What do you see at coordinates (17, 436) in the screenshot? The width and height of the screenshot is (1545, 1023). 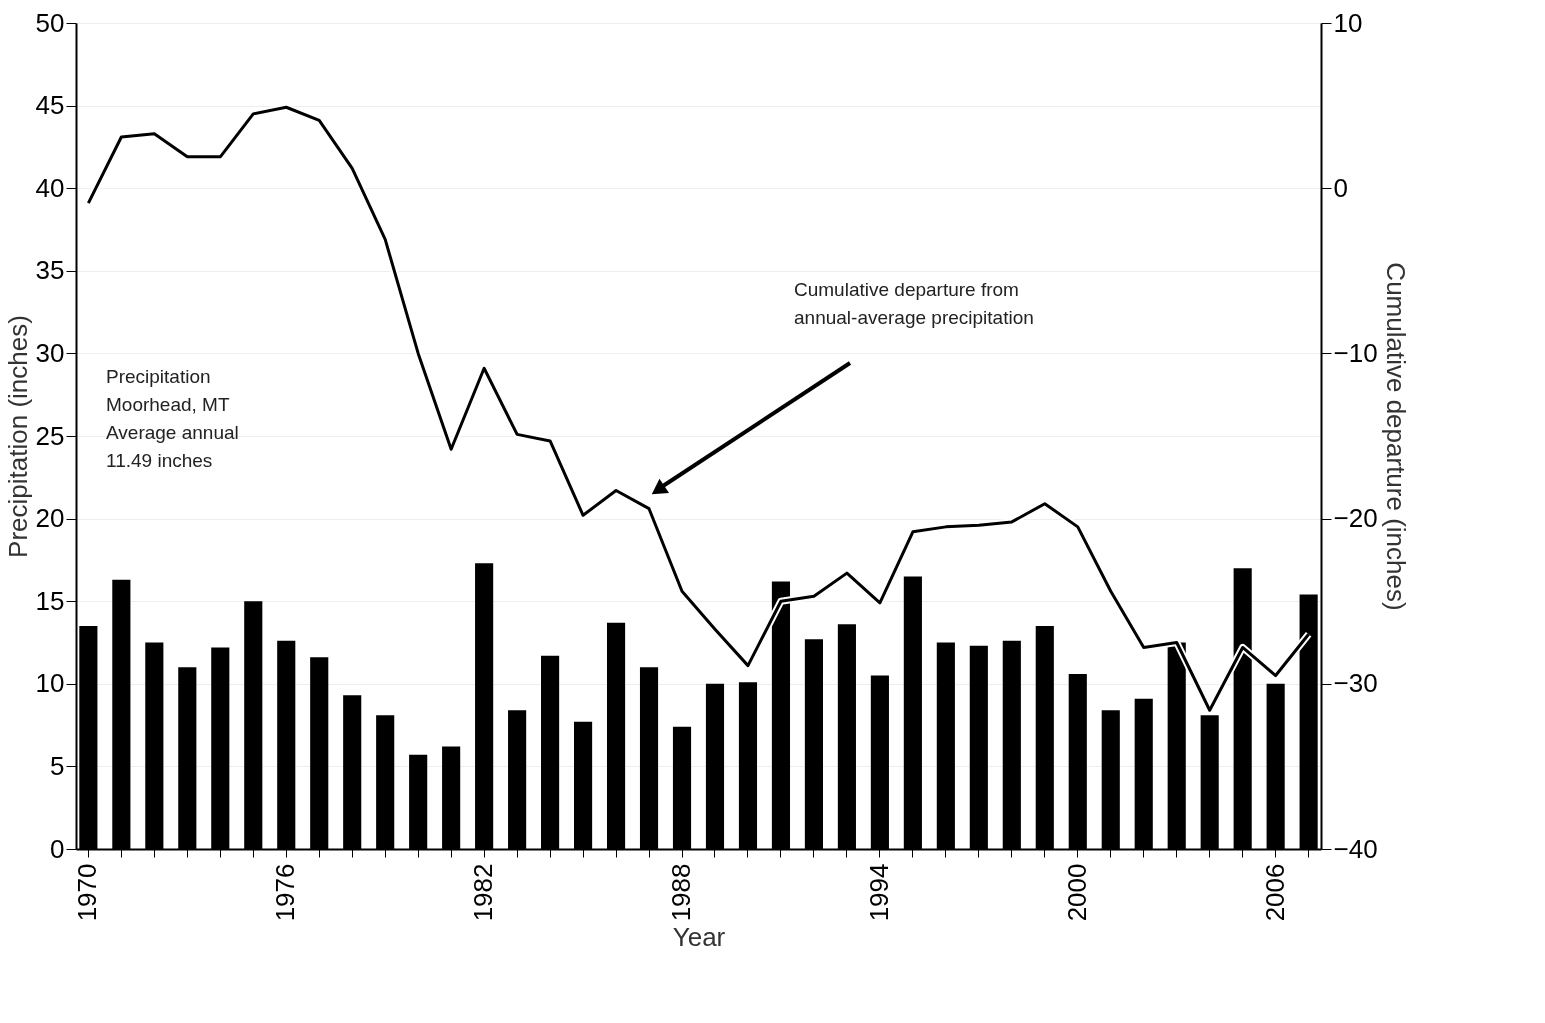 I see `y-axis-title: Precipitation (inches)` at bounding box center [17, 436].